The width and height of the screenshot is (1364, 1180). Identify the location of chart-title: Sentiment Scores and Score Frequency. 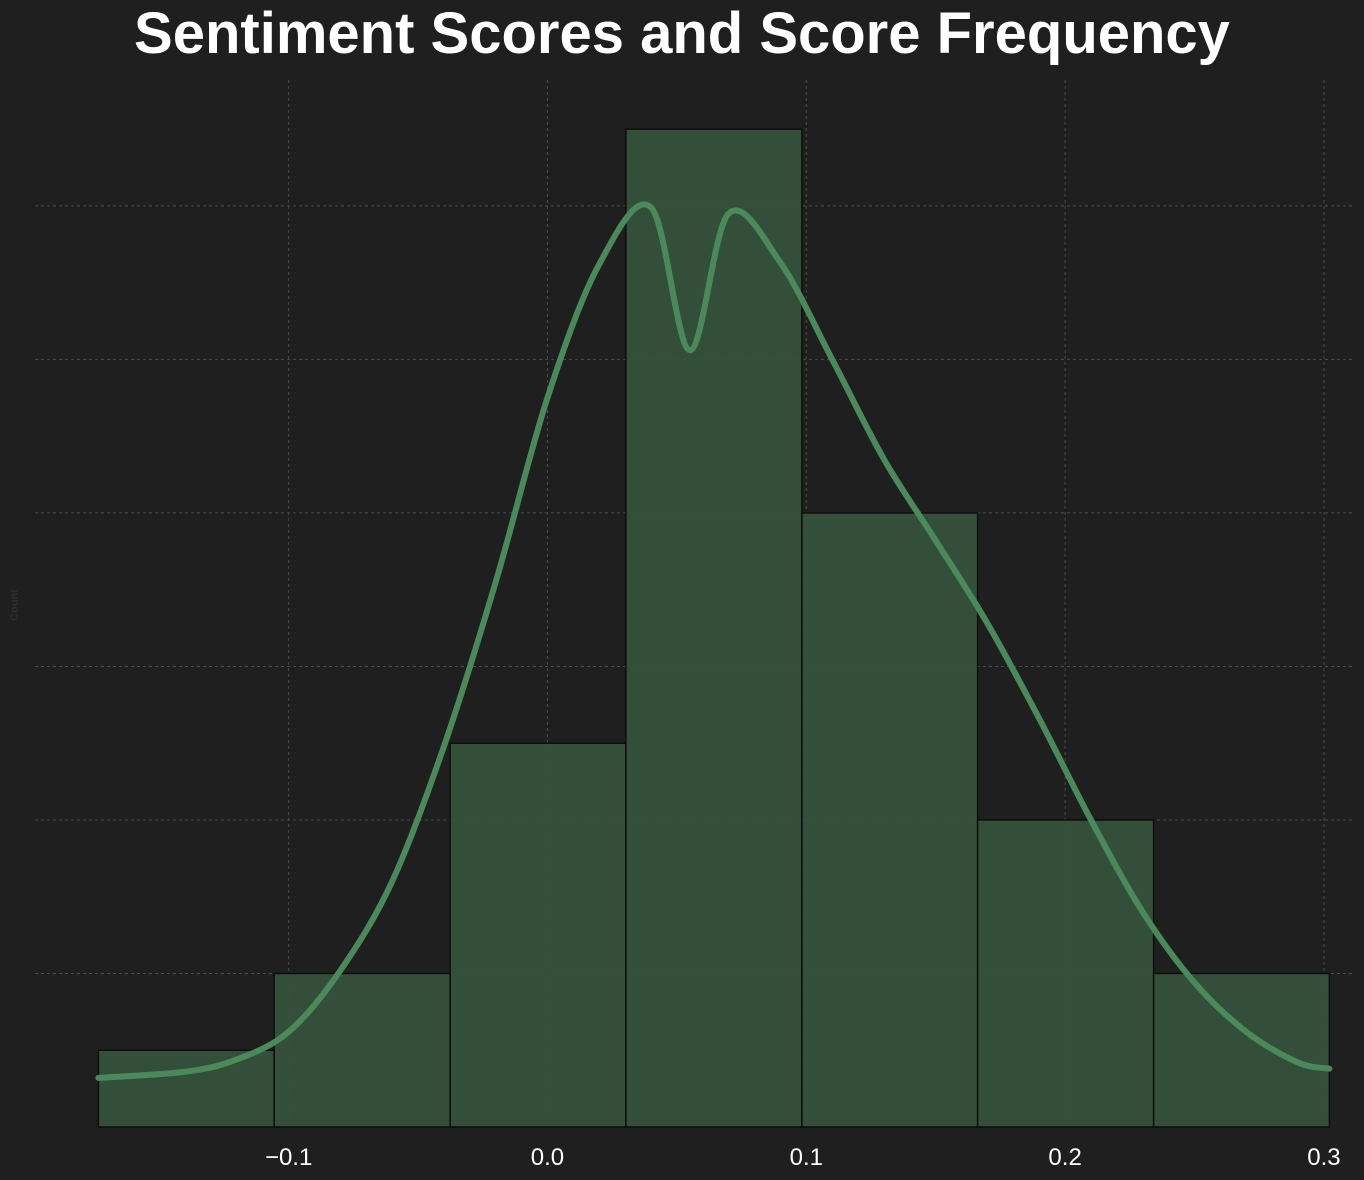
(682, 33).